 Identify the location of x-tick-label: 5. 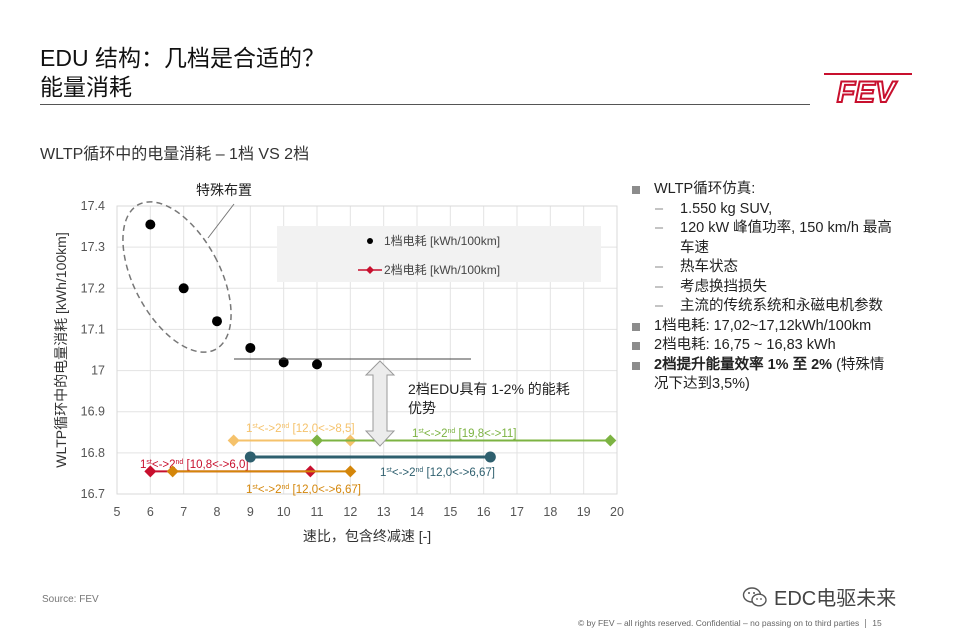
(117, 512).